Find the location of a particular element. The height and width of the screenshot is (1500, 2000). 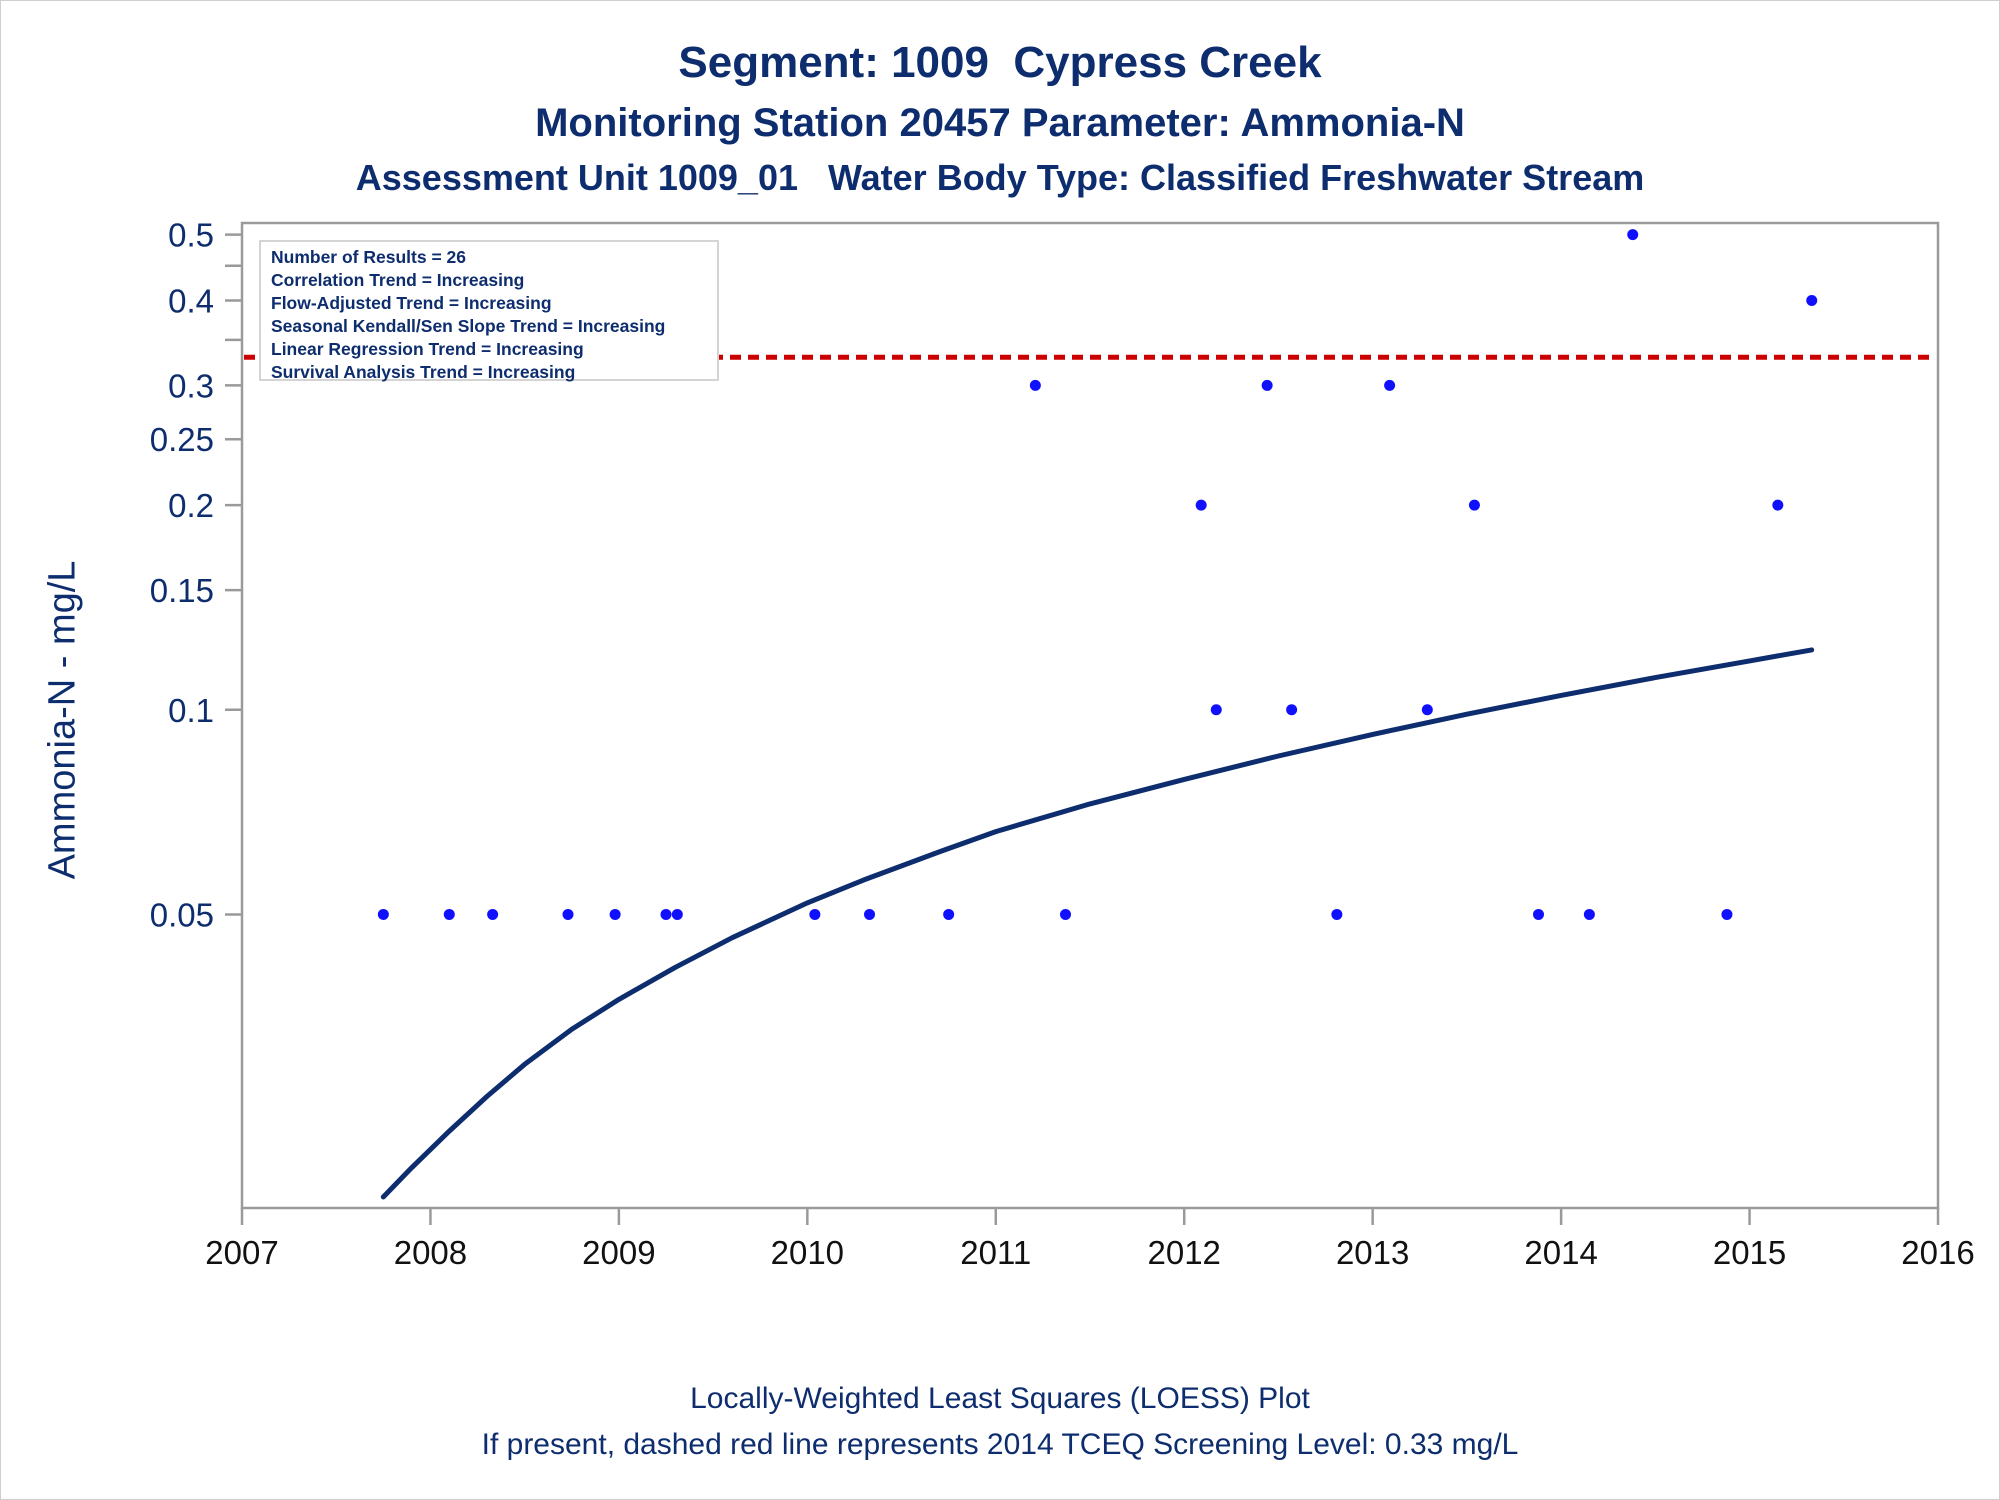

x-tick-label: 2015 is located at coordinates (1749, 1252).